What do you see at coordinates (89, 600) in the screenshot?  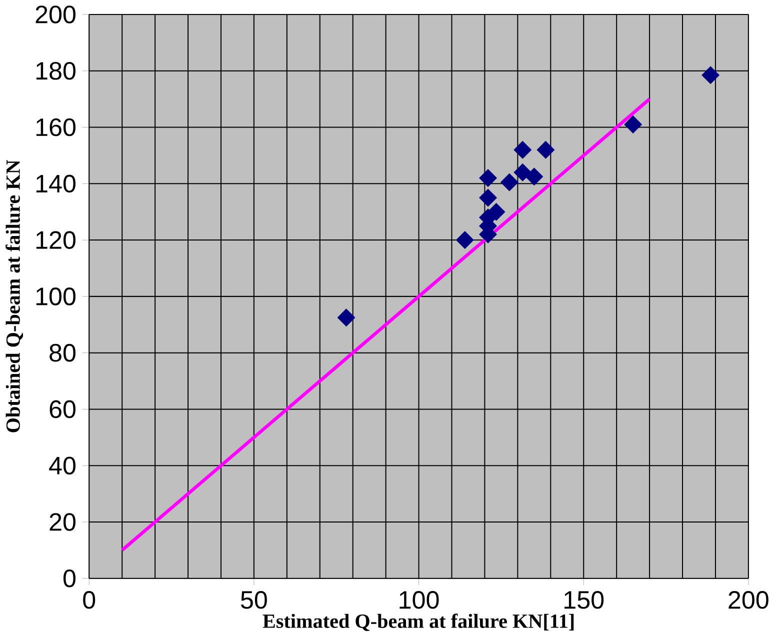 I see `x-tick-label: 0` at bounding box center [89, 600].